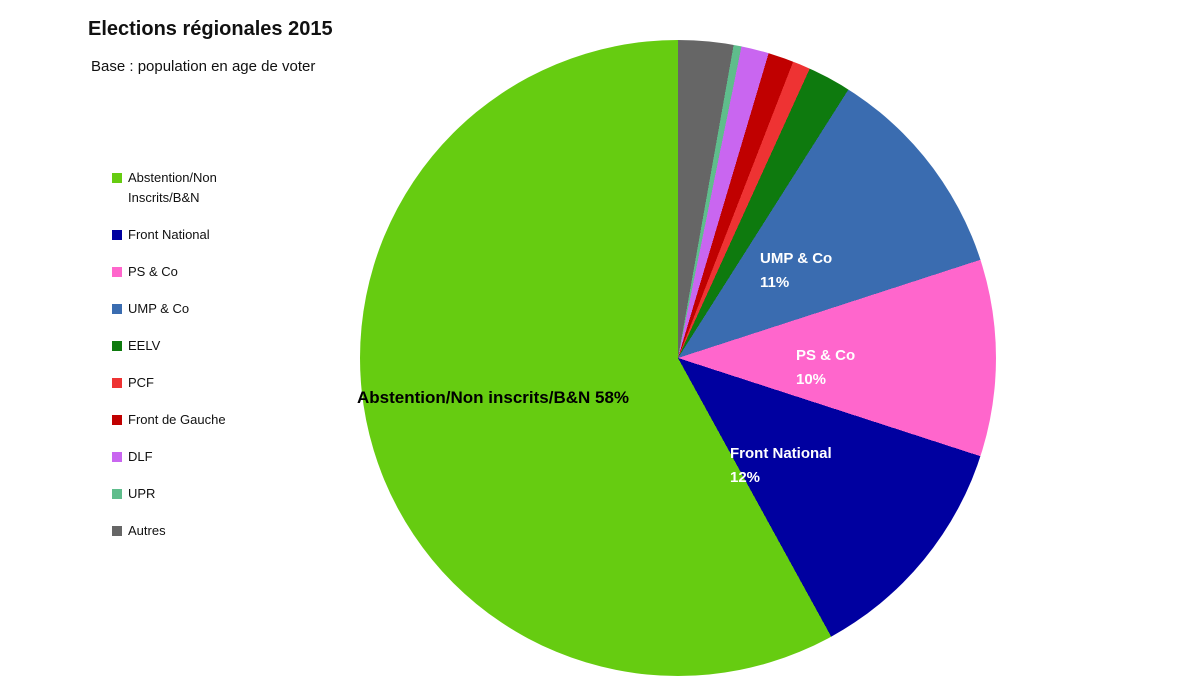 Image resolution: width=1200 pixels, height=676 pixels. Describe the element at coordinates (775, 282) in the screenshot. I see `slice-label-ump-co-value: 11%` at that location.